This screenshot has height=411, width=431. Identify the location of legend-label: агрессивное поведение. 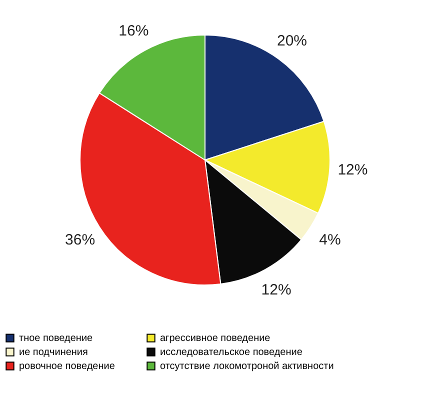
(215, 338).